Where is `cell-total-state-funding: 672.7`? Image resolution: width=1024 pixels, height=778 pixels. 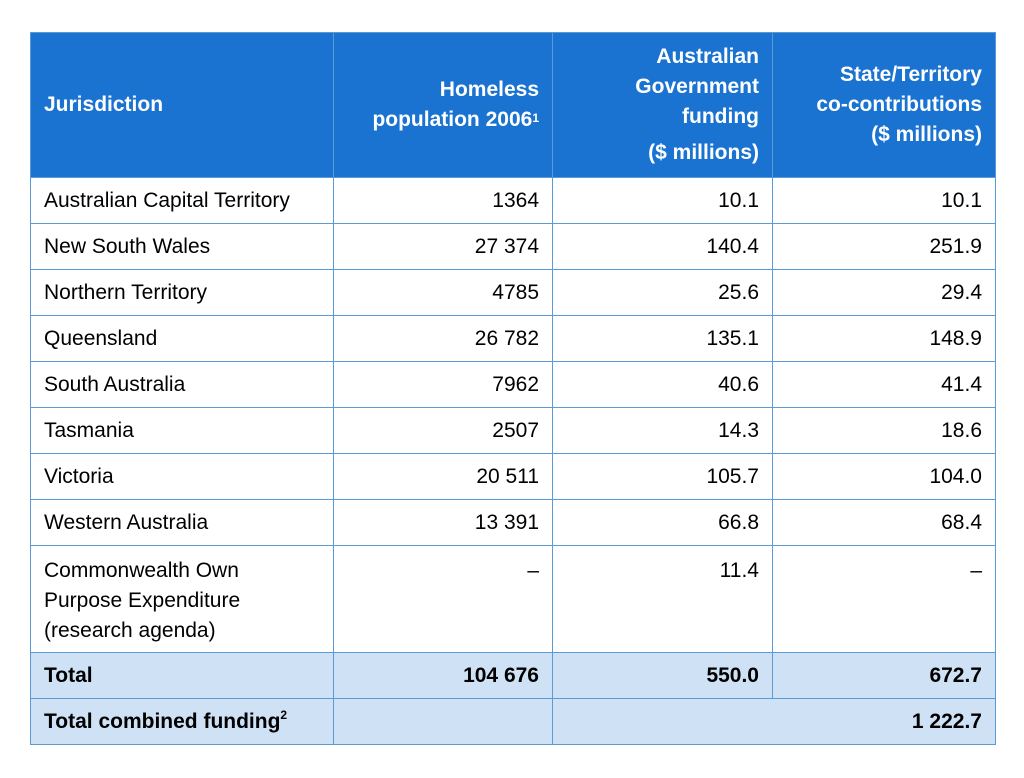
cell-total-state-funding: 672.7 is located at coordinates (884, 675).